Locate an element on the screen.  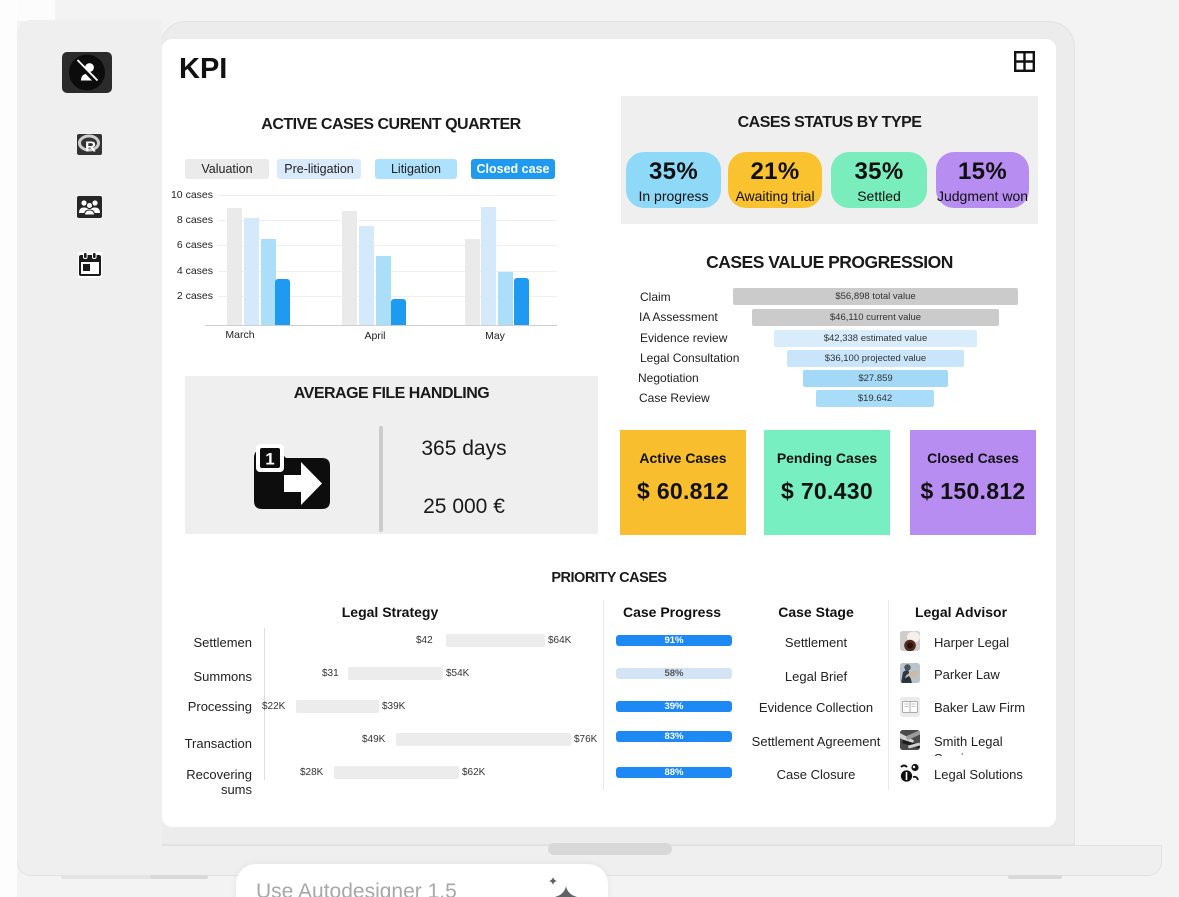
svg-text: R is located at coordinates (90, 147).